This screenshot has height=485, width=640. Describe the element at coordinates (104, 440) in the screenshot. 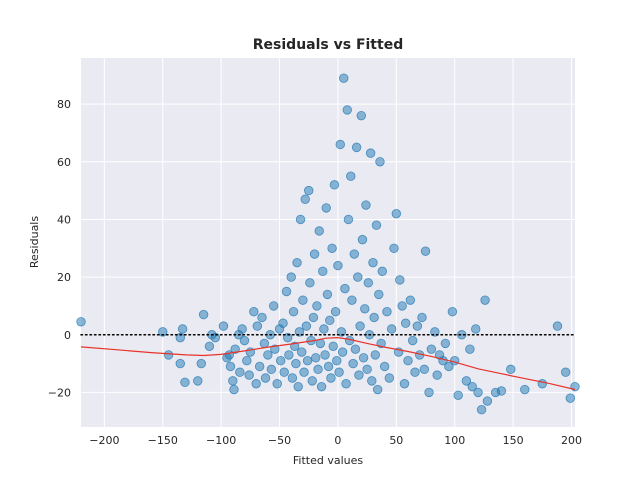

I see `x-tick-label: −200` at that location.